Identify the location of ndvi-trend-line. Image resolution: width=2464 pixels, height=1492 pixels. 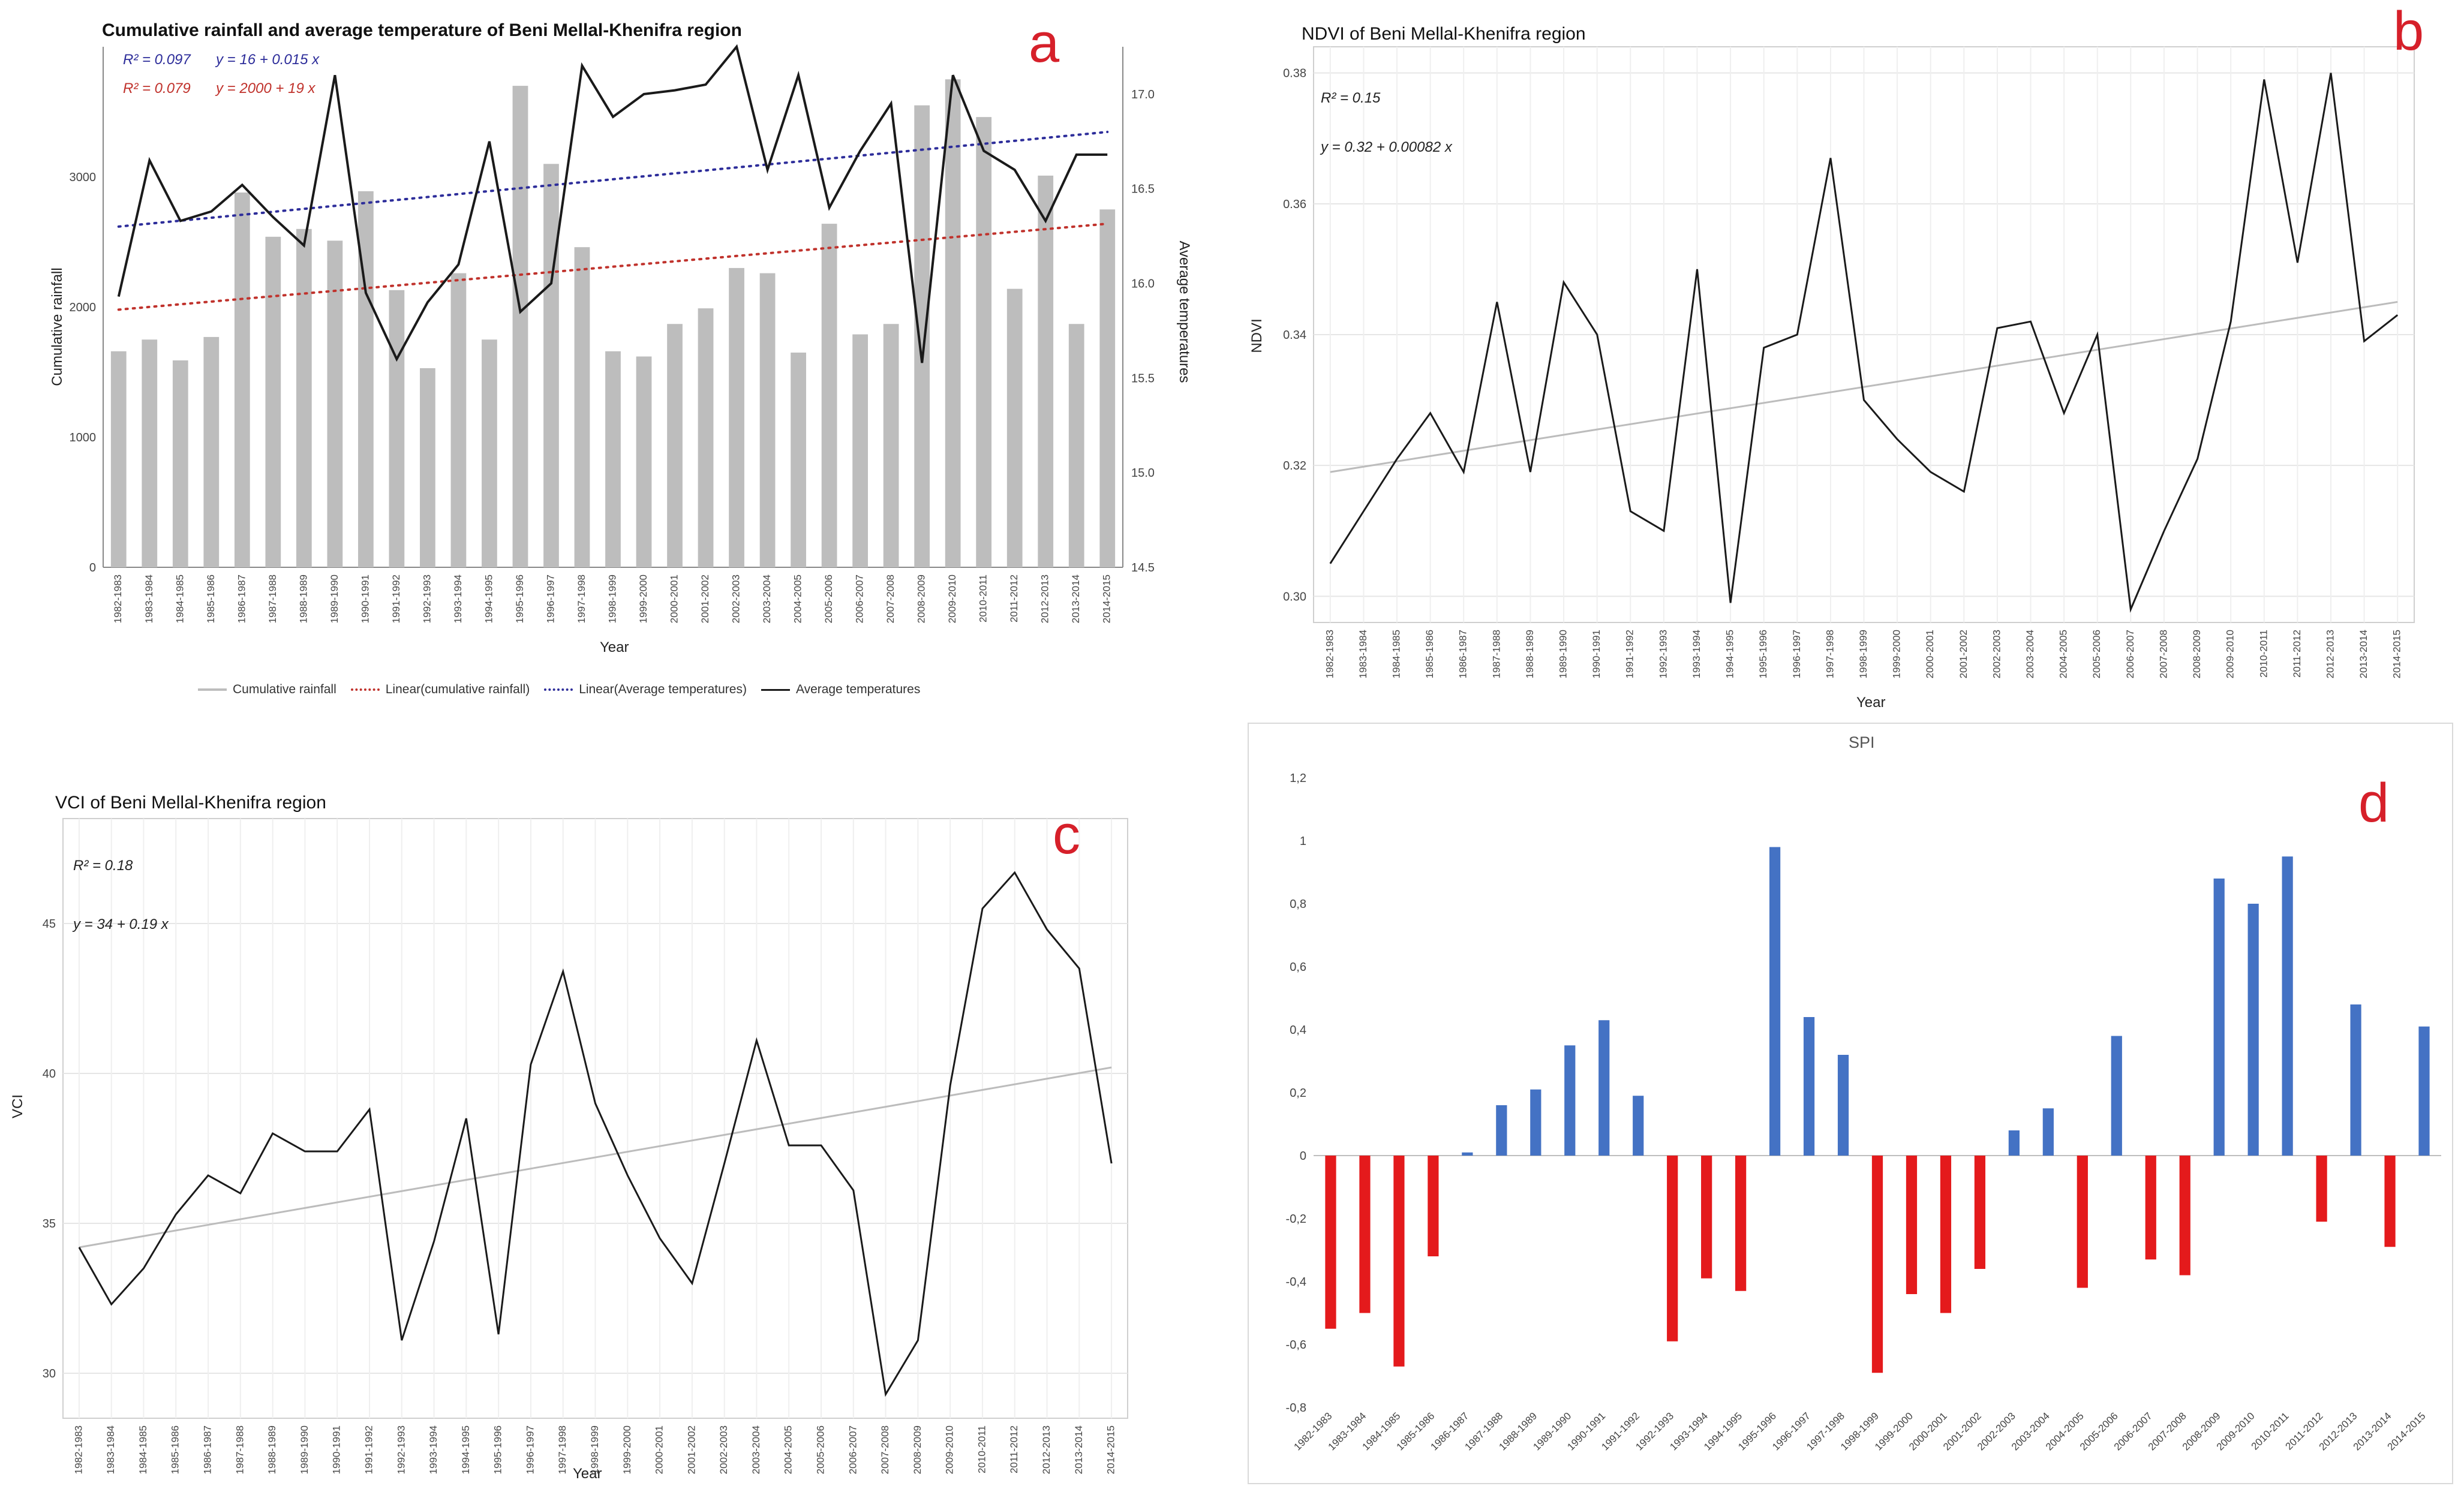
(1864, 386).